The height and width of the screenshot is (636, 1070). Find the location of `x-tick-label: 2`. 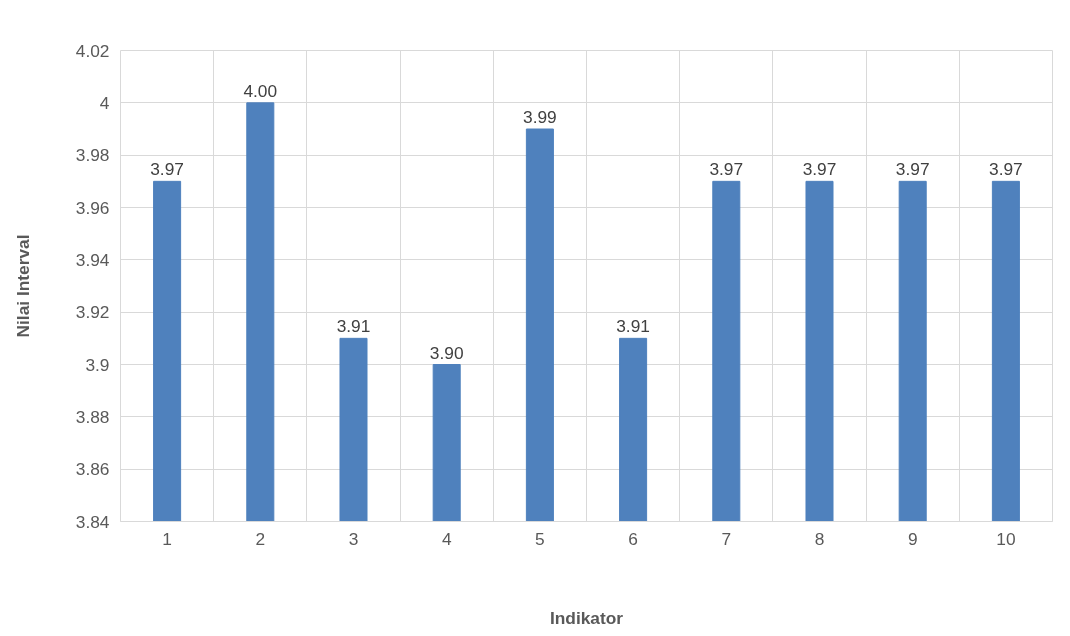

x-tick-label: 2 is located at coordinates (260, 538).